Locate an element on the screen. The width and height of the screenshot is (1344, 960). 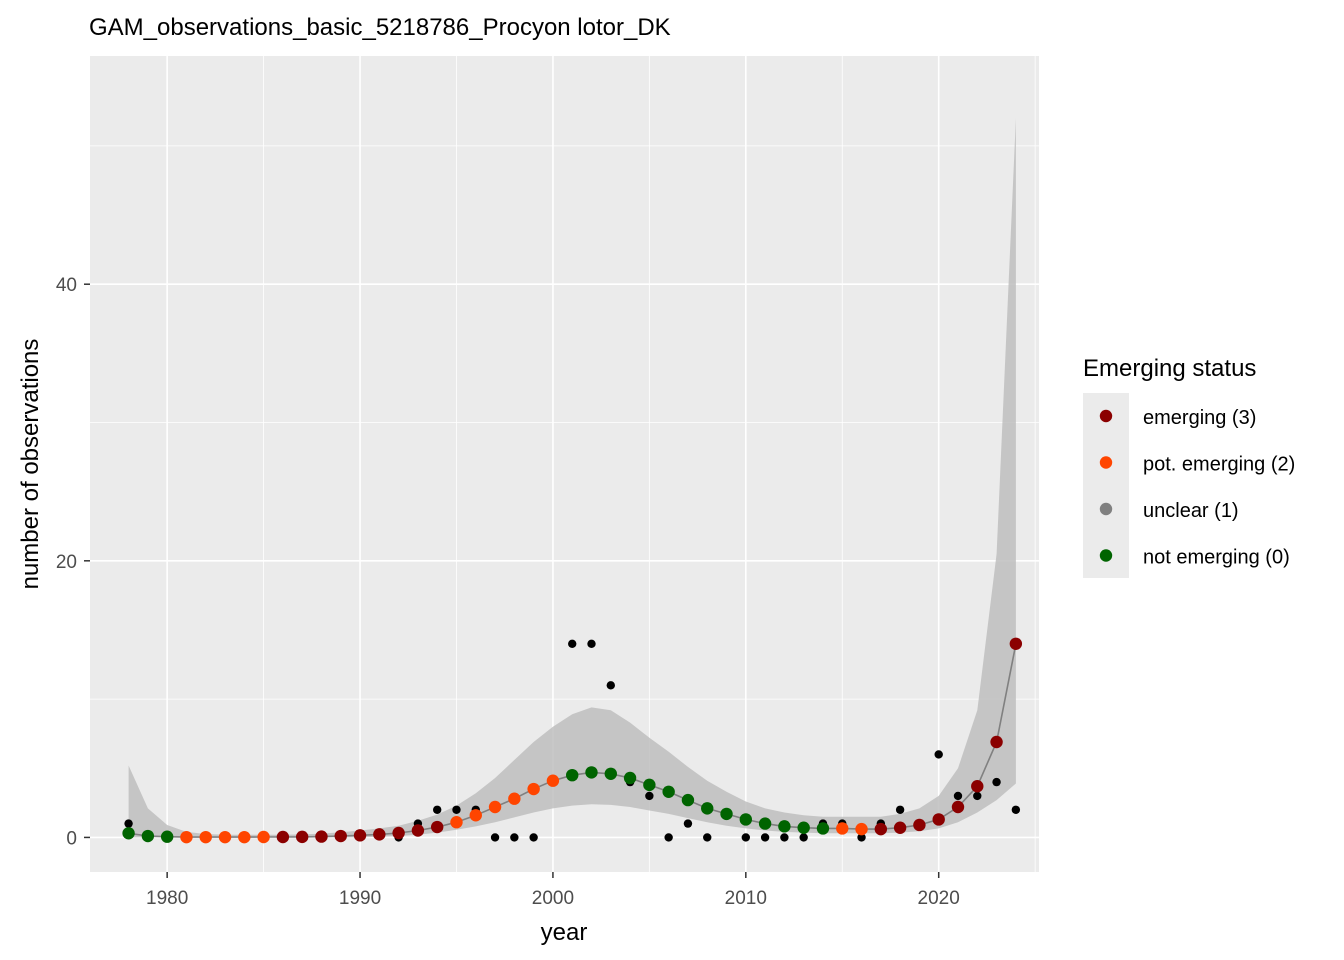
y-axis: 0 20 40 is located at coordinates (73, 562).